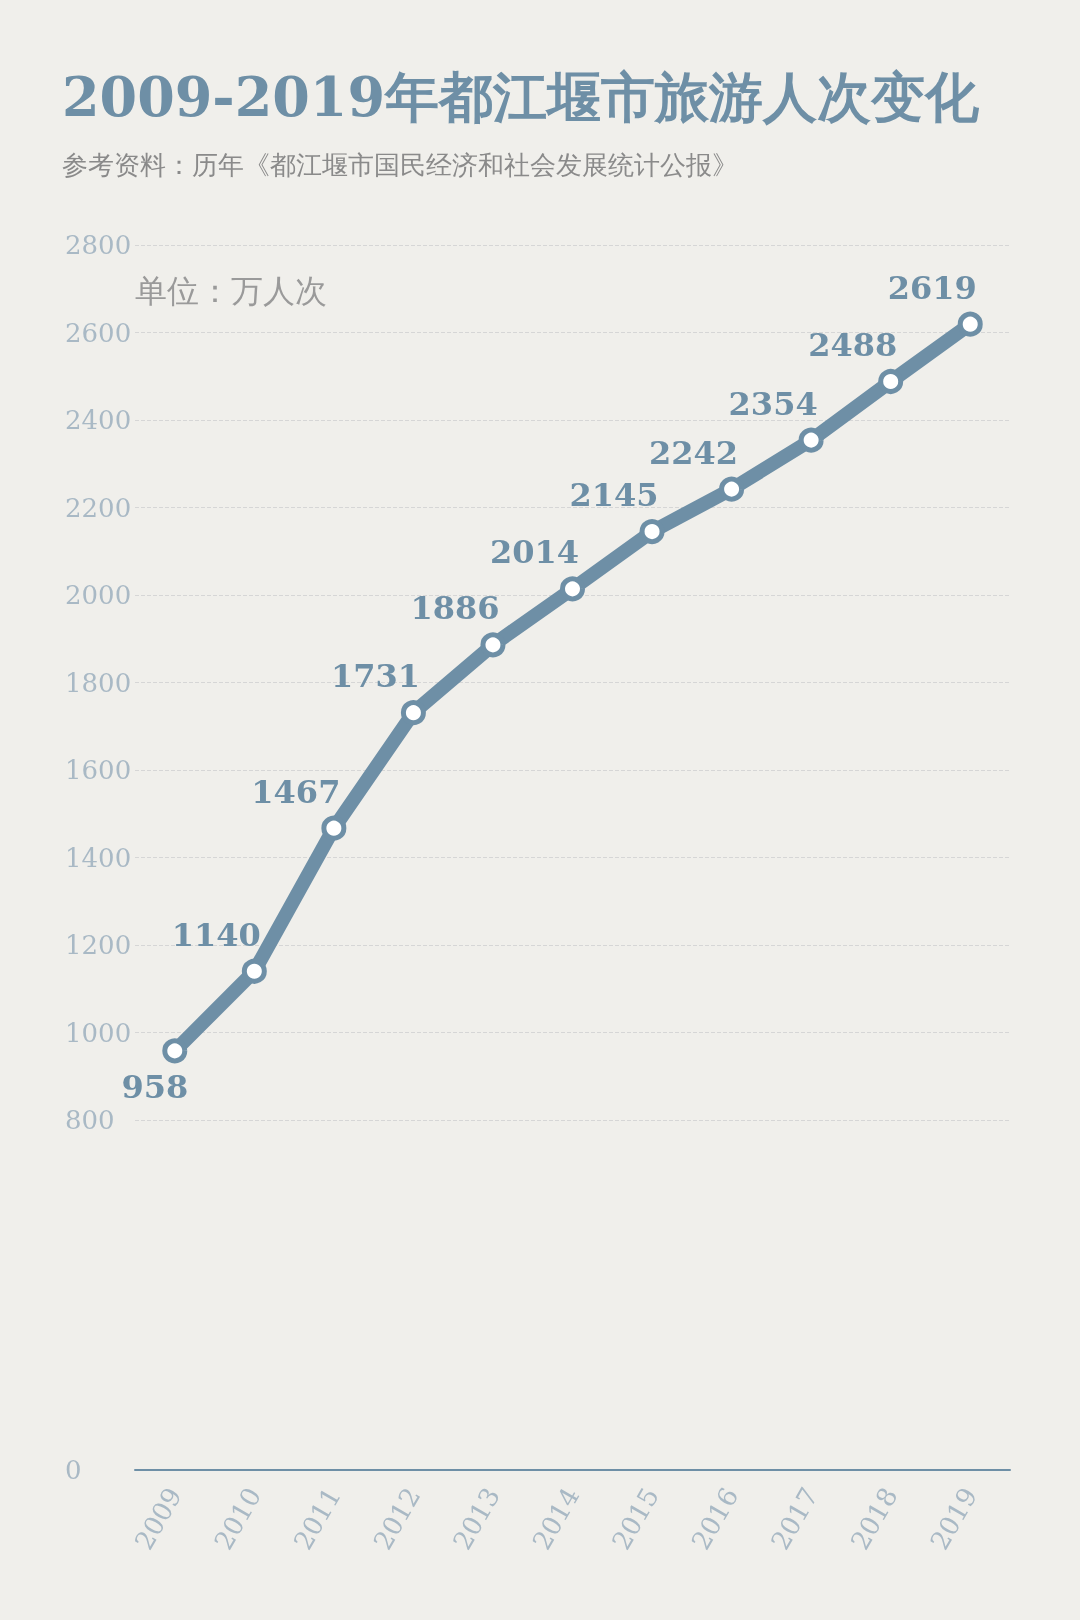 The width and height of the screenshot is (1080, 1620). Describe the element at coordinates (155, 1087) in the screenshot. I see `data-label: 958` at that location.